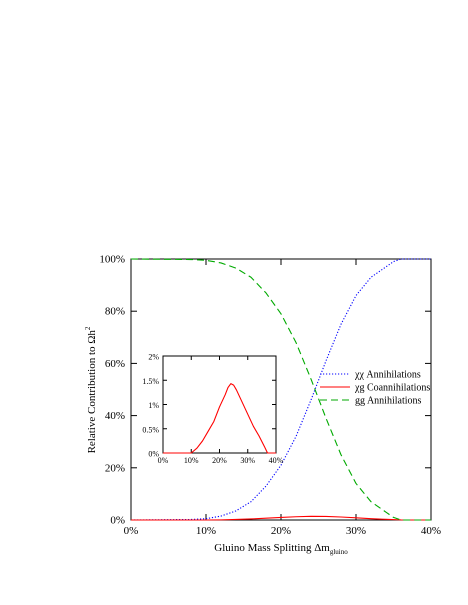 The width and height of the screenshot is (468, 605). Describe the element at coordinates (115, 364) in the screenshot. I see `y-tick-label: 60%` at that location.